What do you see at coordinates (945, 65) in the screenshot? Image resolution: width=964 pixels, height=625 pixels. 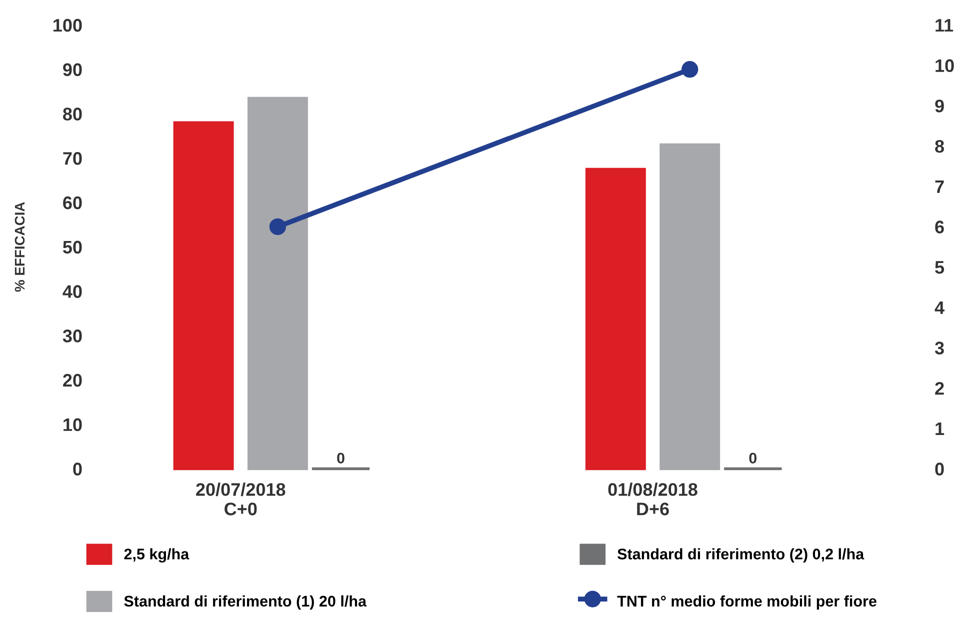 I see `y2-tick-label: 10` at bounding box center [945, 65].